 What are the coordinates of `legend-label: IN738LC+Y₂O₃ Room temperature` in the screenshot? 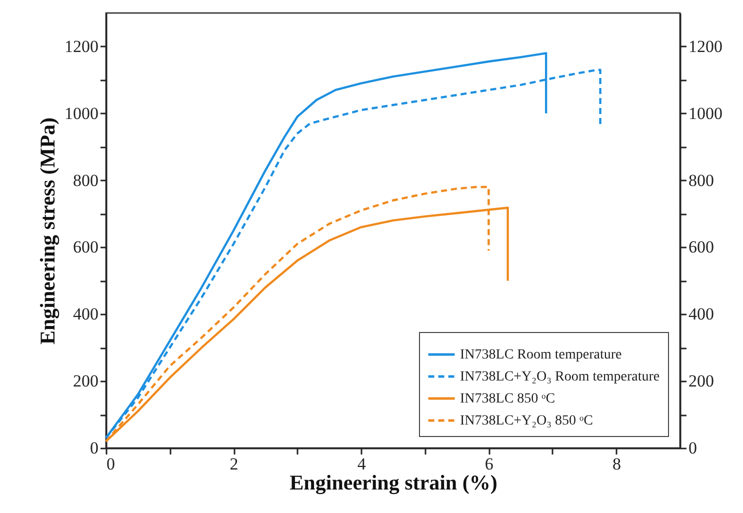 It's located at (560, 377).